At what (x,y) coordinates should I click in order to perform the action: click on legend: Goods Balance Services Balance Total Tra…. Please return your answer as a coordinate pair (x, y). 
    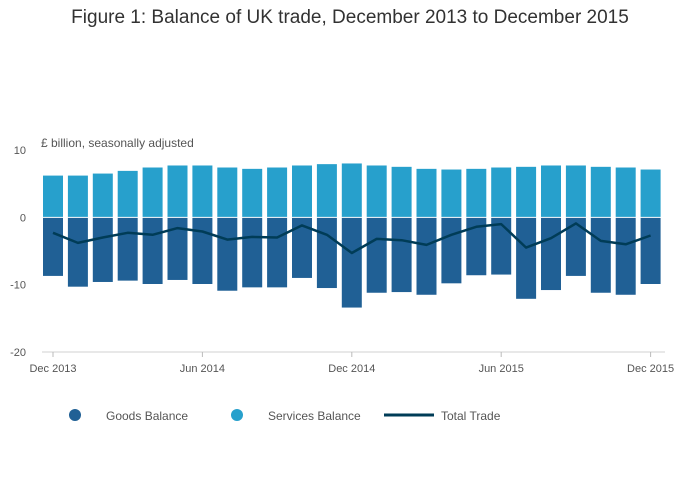
    Looking at the image, I should click on (285, 416).